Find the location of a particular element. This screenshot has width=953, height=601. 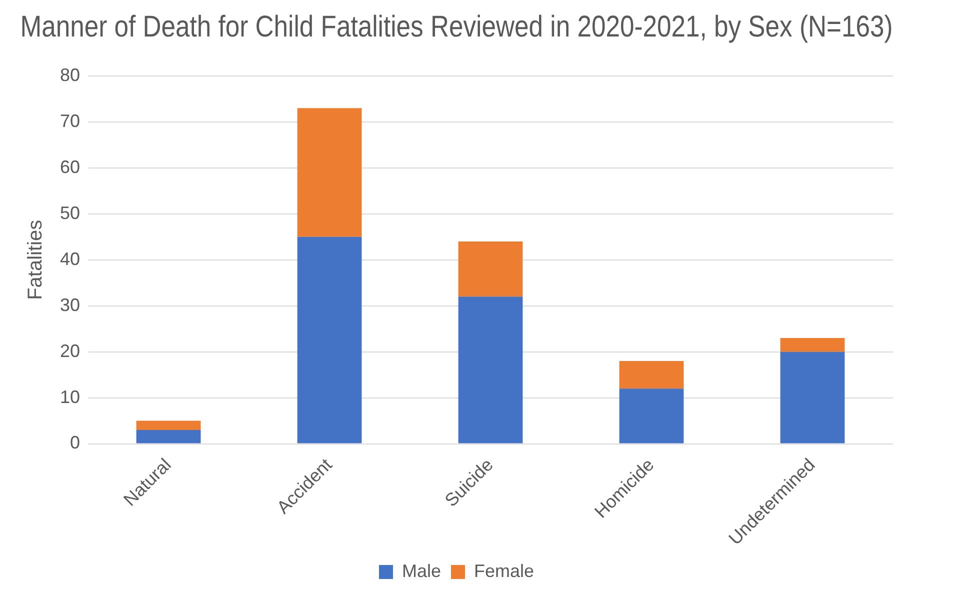

legend-label: Female is located at coordinates (504, 570).